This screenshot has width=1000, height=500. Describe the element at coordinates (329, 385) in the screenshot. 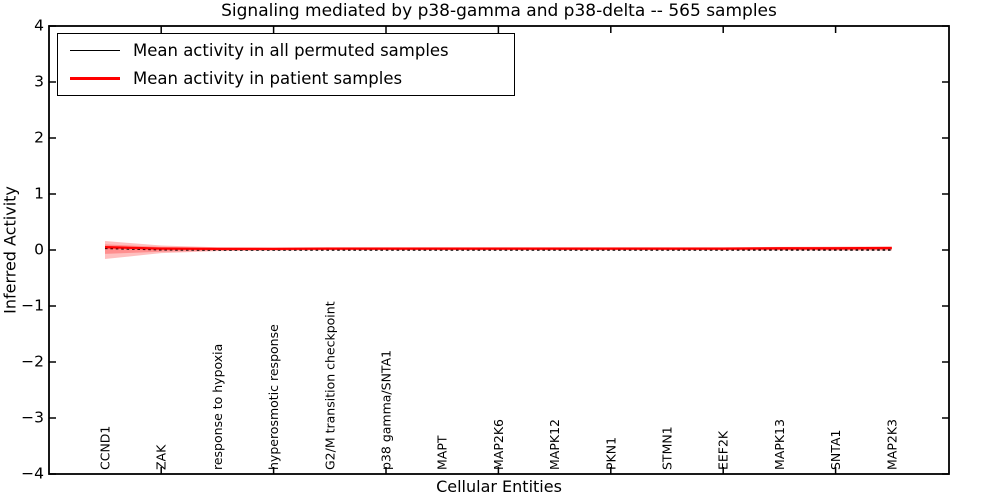

I see `x-tick-label: G2/M transition checkpoint` at that location.